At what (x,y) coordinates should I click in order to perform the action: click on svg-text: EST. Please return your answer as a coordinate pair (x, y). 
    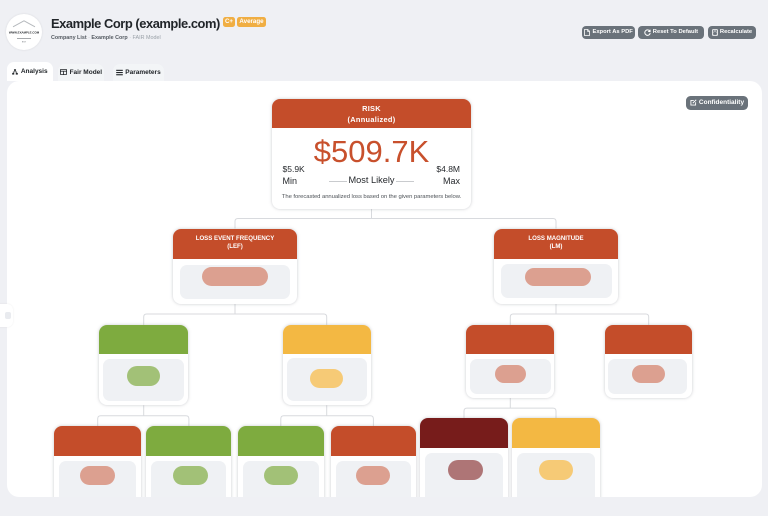
    Looking at the image, I should click on (24, 43).